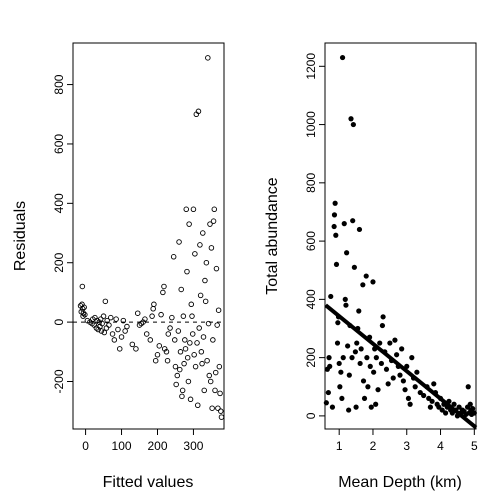  I want to click on residuals-y-tick-label: 400, so click(59, 203).